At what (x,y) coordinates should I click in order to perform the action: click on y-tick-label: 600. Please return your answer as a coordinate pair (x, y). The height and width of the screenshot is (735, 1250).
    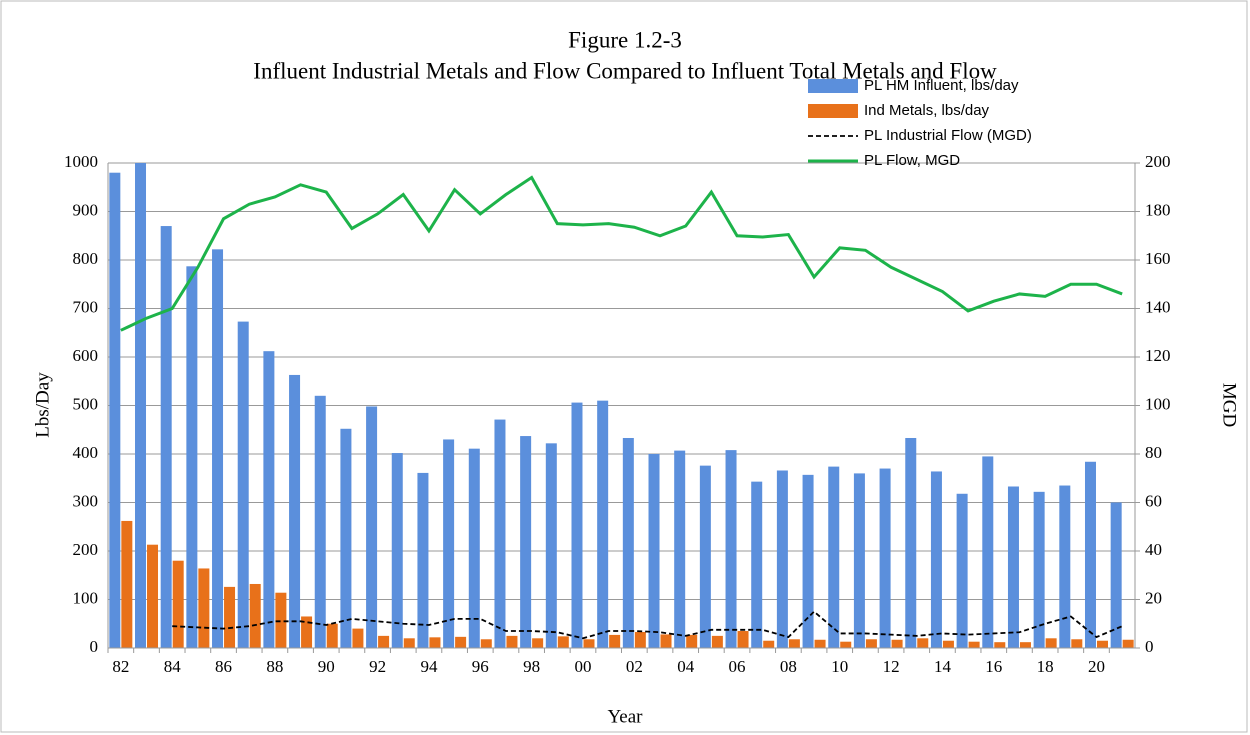
    Looking at the image, I should click on (86, 355).